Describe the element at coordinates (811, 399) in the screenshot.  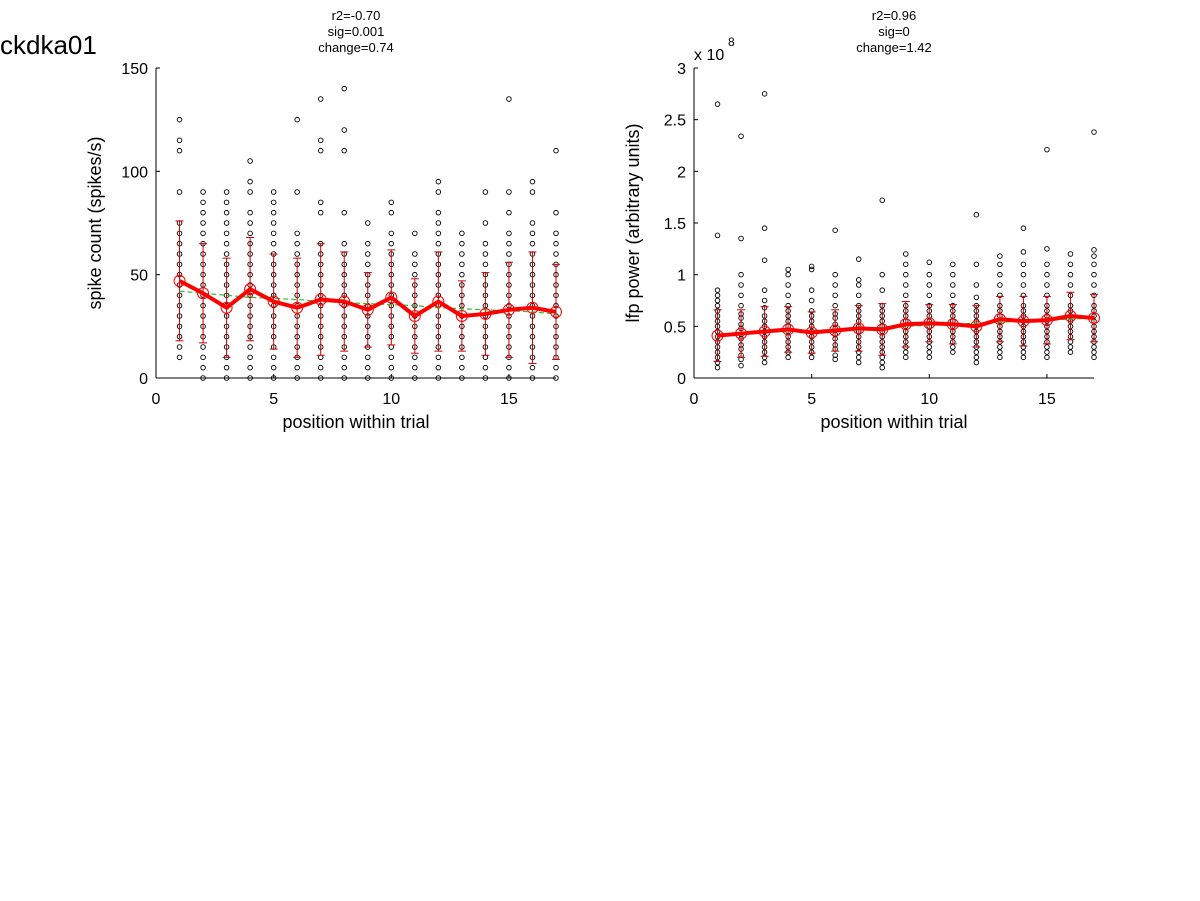
I see `x-tick-label: 5` at that location.